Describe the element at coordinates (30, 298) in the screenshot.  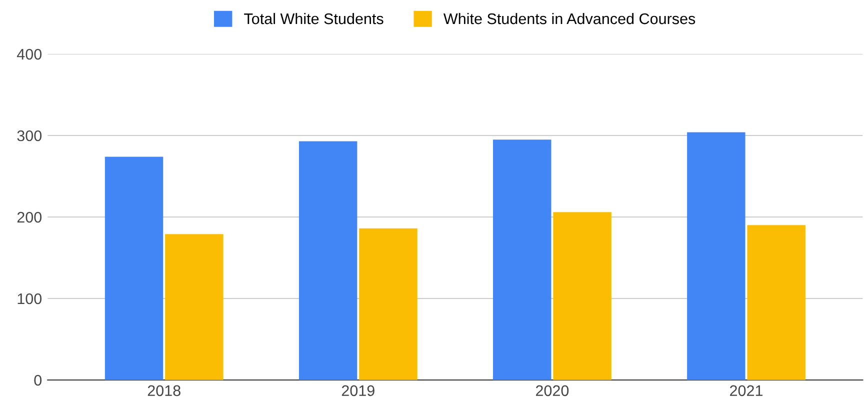
I see `y-tick-label: 100` at that location.